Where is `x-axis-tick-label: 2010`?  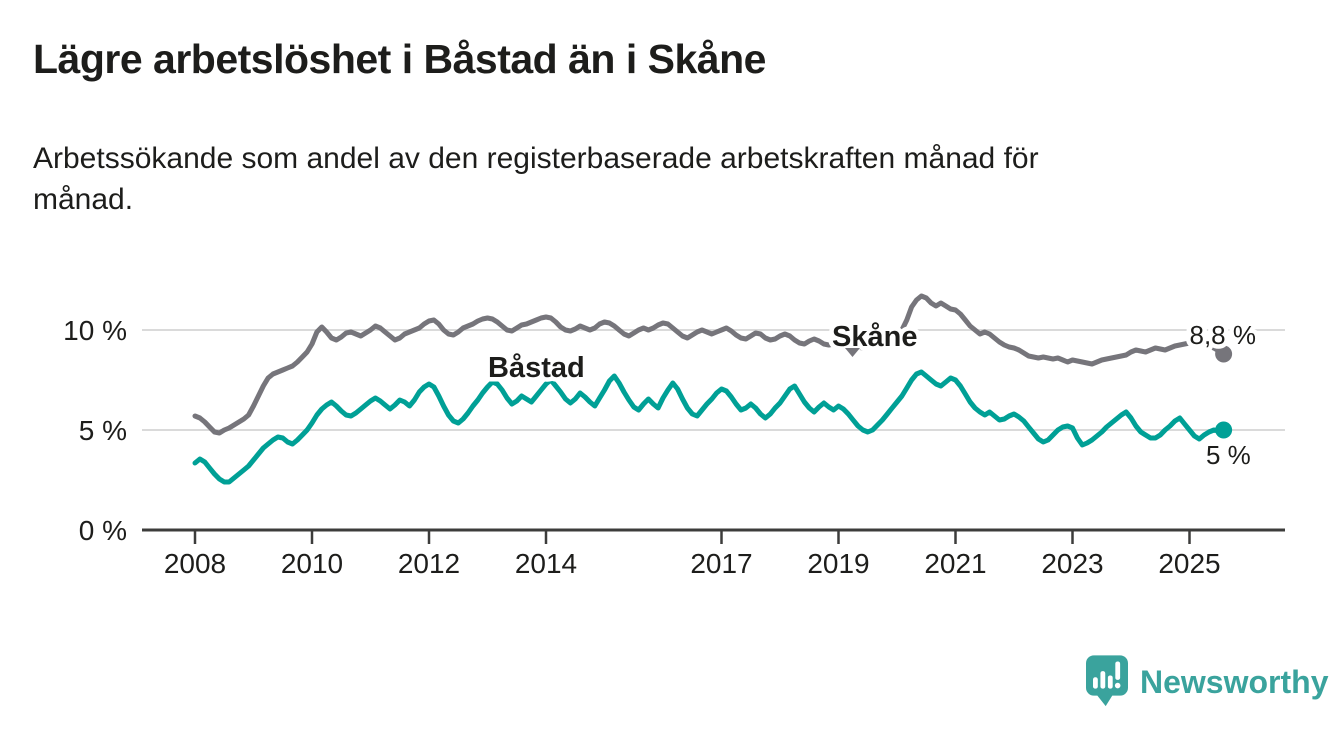
x-axis-tick-label: 2010 is located at coordinates (312, 563).